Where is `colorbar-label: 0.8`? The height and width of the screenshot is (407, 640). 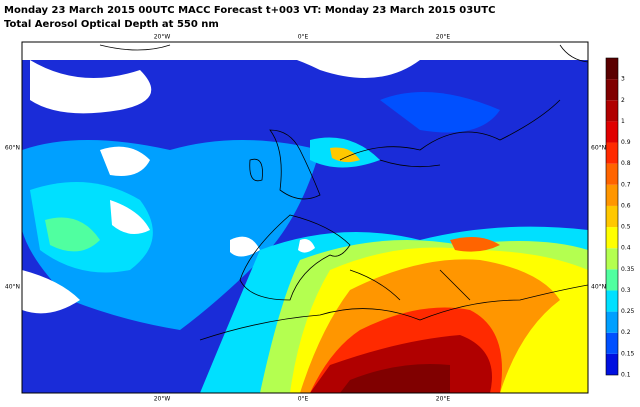
colorbar-label: 0.8 is located at coordinates (626, 163).